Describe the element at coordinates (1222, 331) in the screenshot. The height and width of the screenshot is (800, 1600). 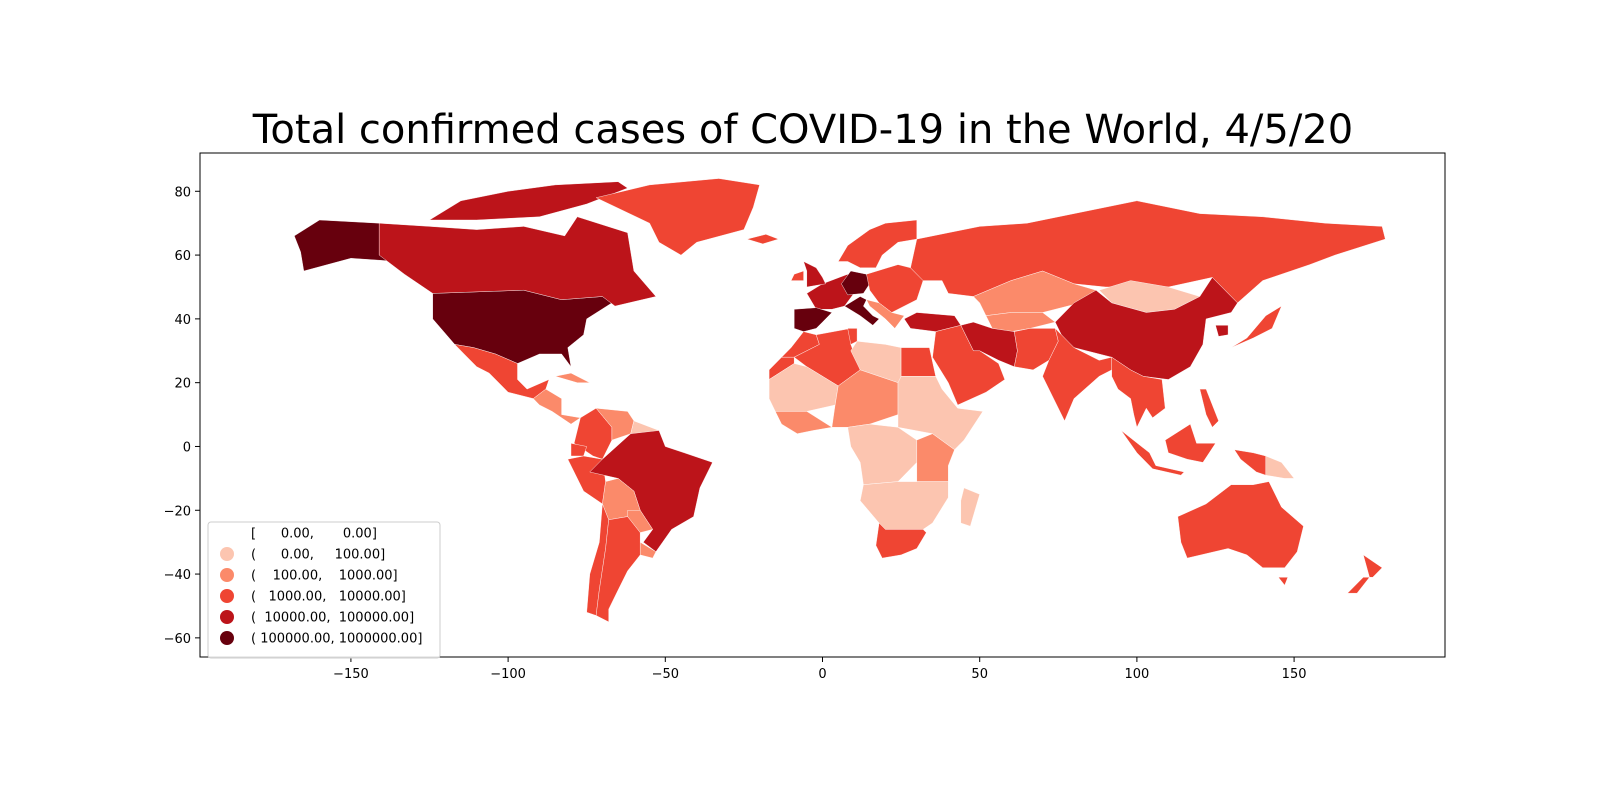
I see `region-koreas` at that location.